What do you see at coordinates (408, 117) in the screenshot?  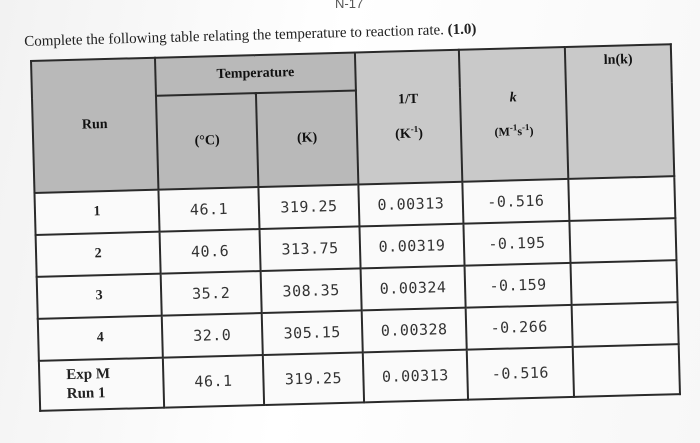 I see `header-inverse-temperature: 1/T (K-1)` at bounding box center [408, 117].